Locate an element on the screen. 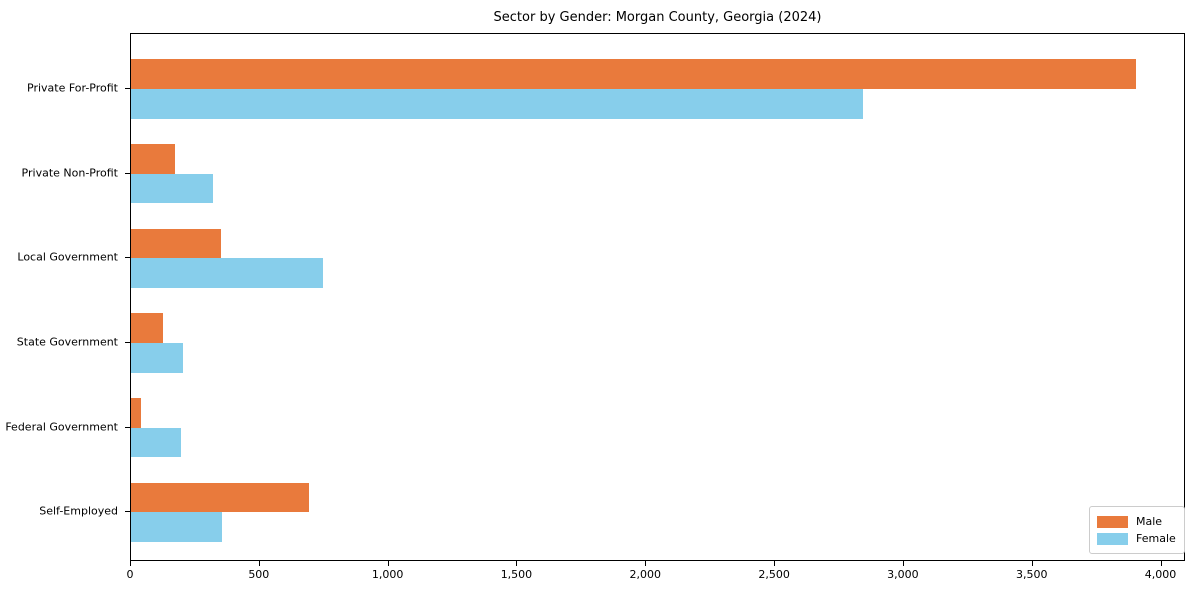  bar-female-local-government is located at coordinates (227, 273).